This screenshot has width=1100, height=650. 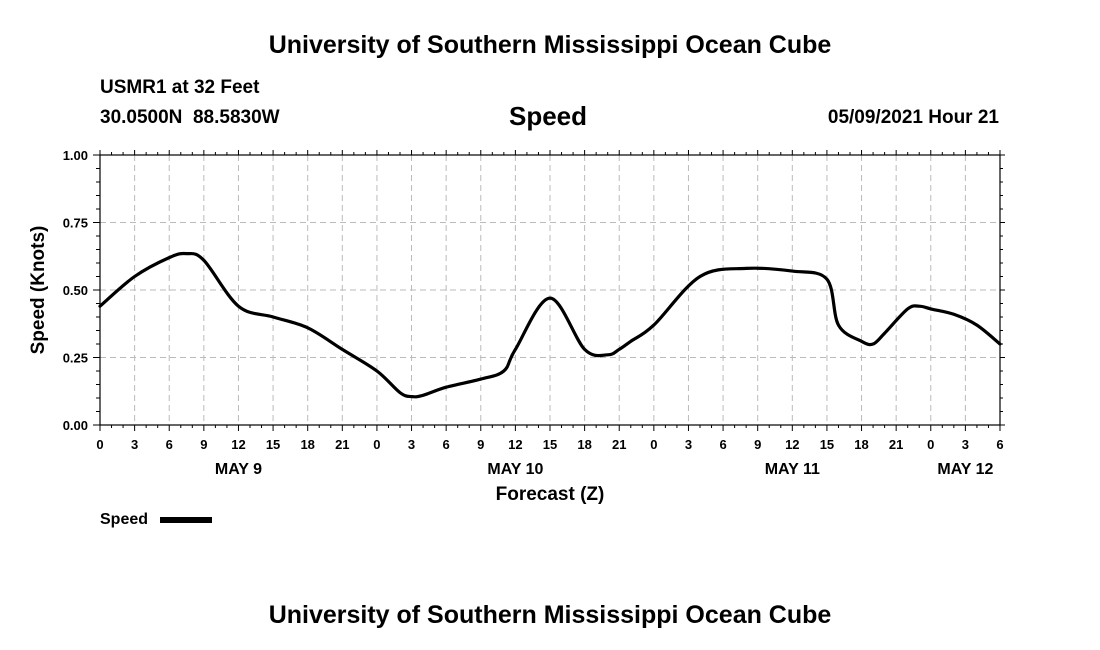 I want to click on y-tick-label: 0.50, so click(x=75, y=290).